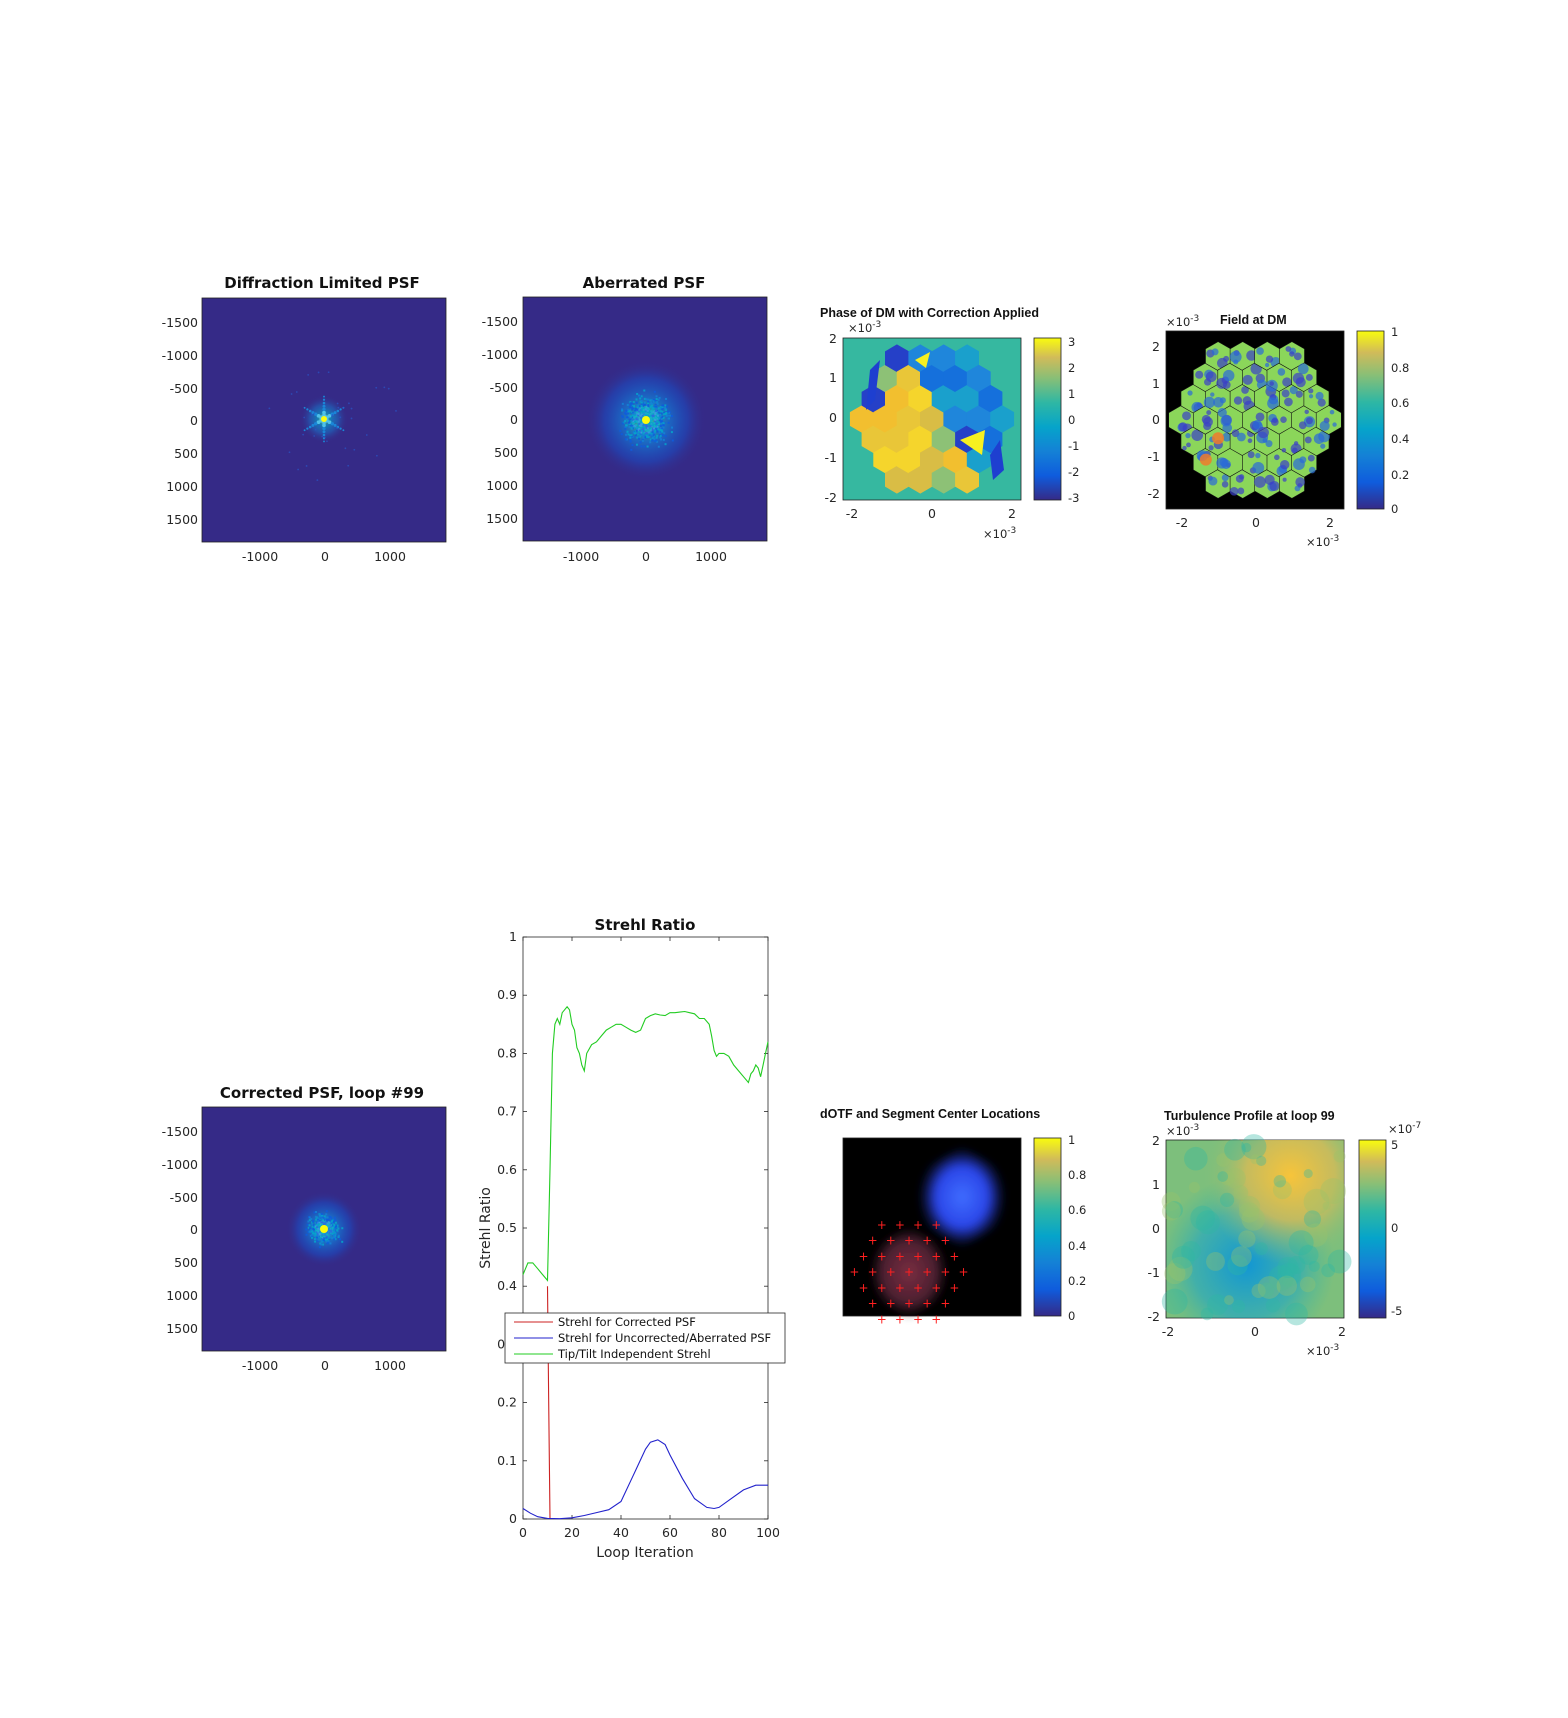 The height and width of the screenshot is (1718, 1568). What do you see at coordinates (627, 1322) in the screenshot?
I see `legend-label-corrected: Strehl for Corrected PSF` at bounding box center [627, 1322].